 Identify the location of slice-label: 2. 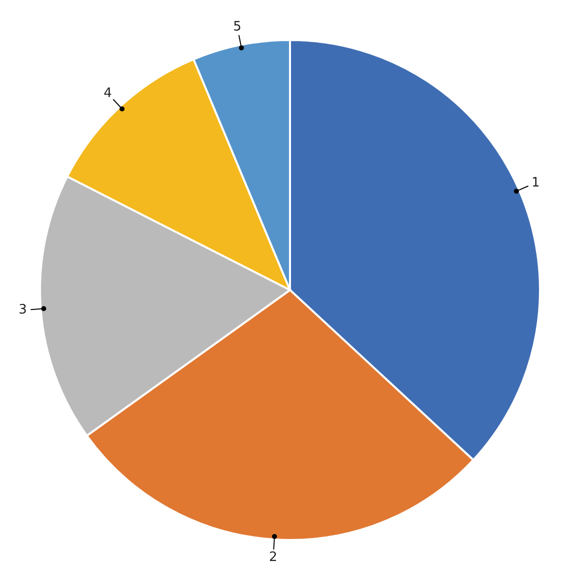
(273, 557).